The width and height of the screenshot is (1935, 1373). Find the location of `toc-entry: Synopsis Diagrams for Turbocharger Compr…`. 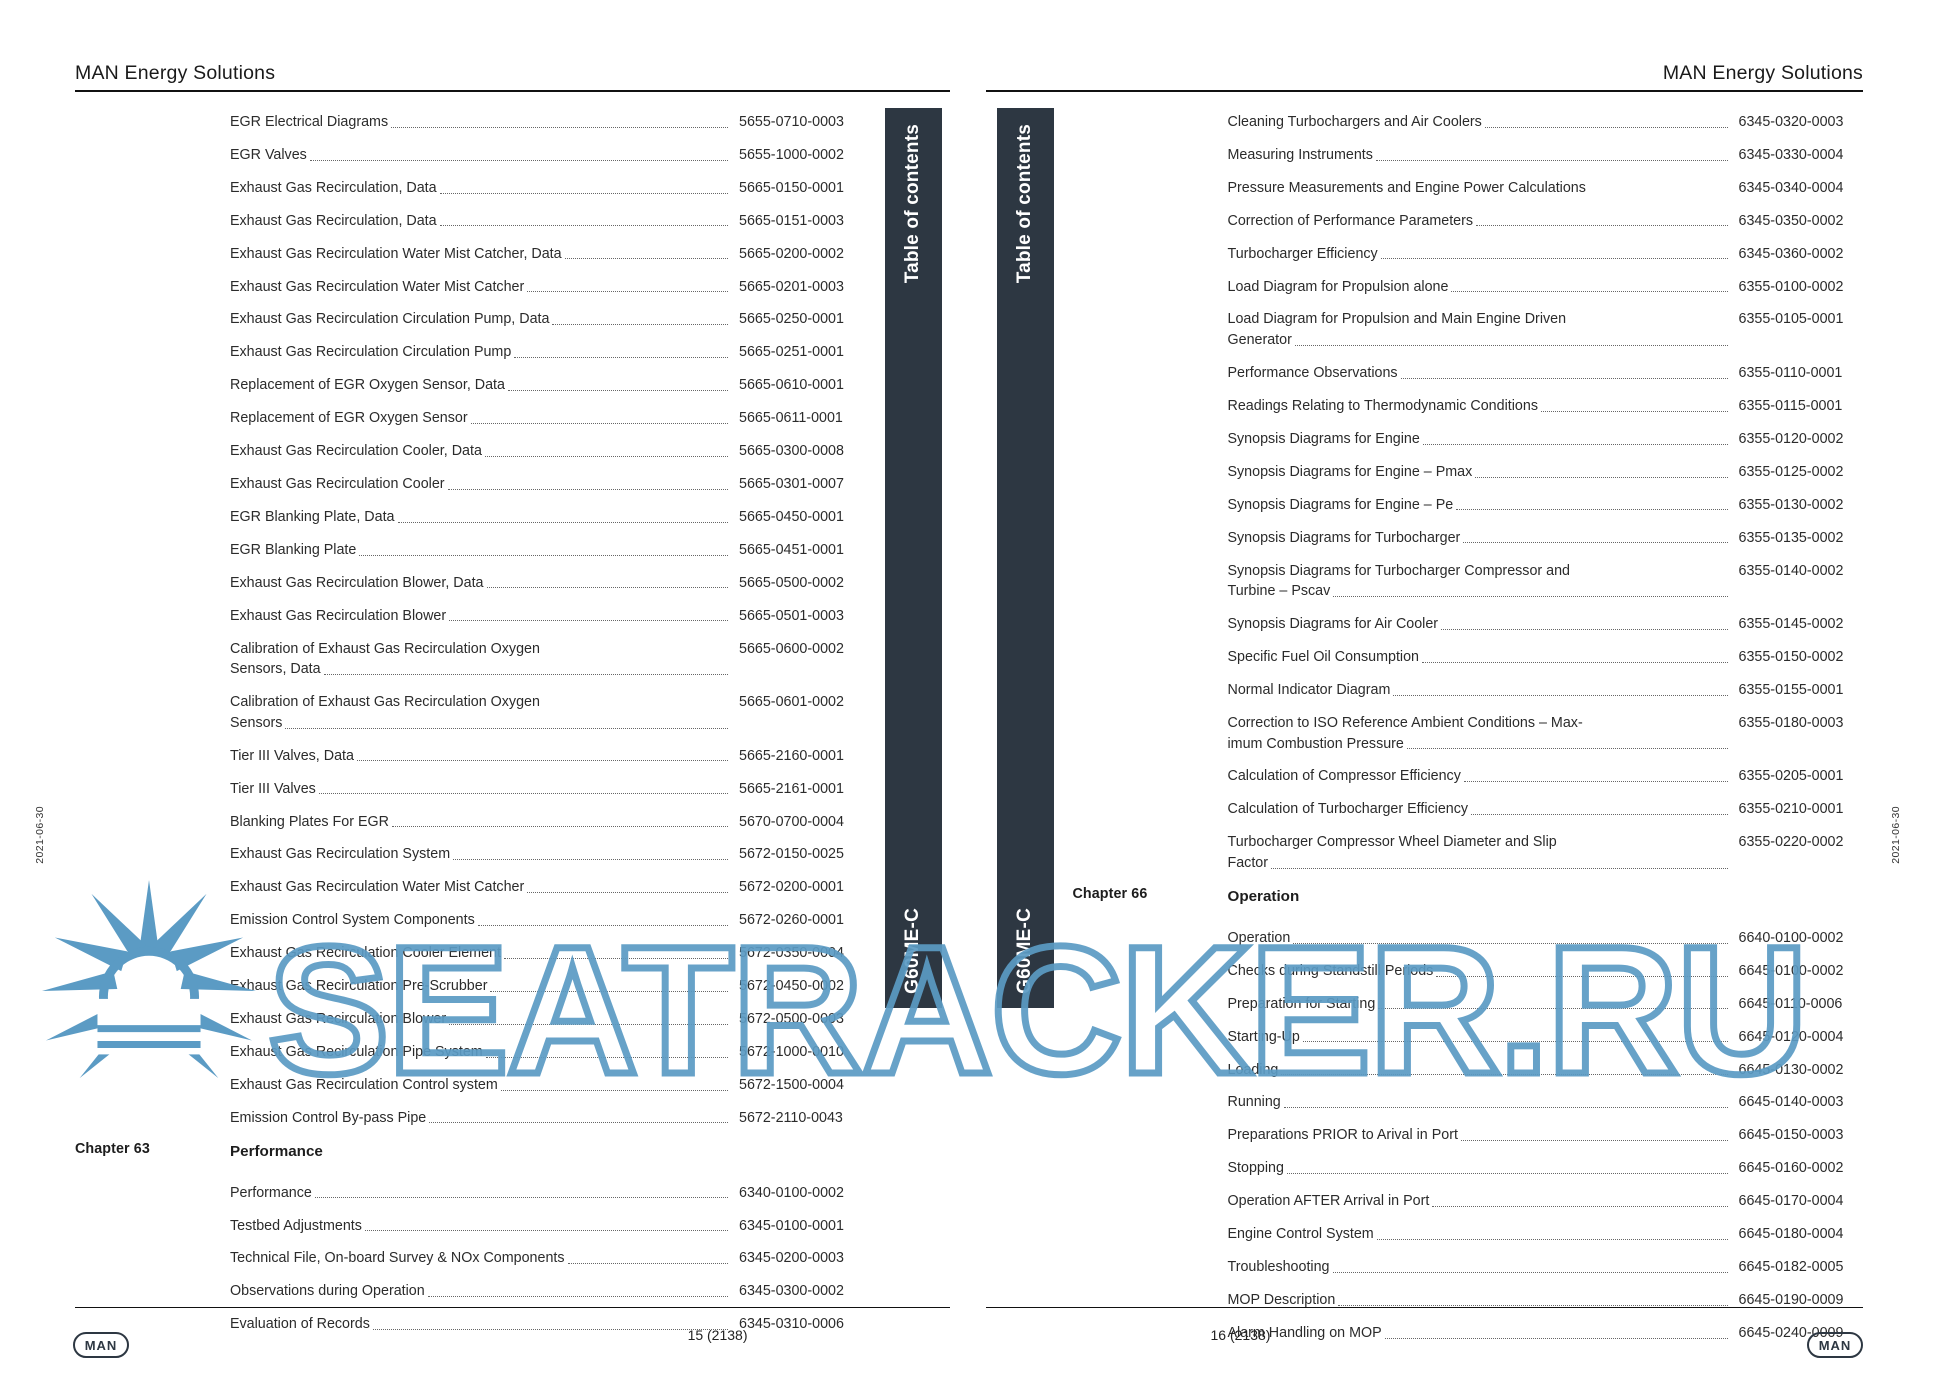

toc-entry: Synopsis Diagrams for Turbocharger Compr… is located at coordinates (1545, 581).